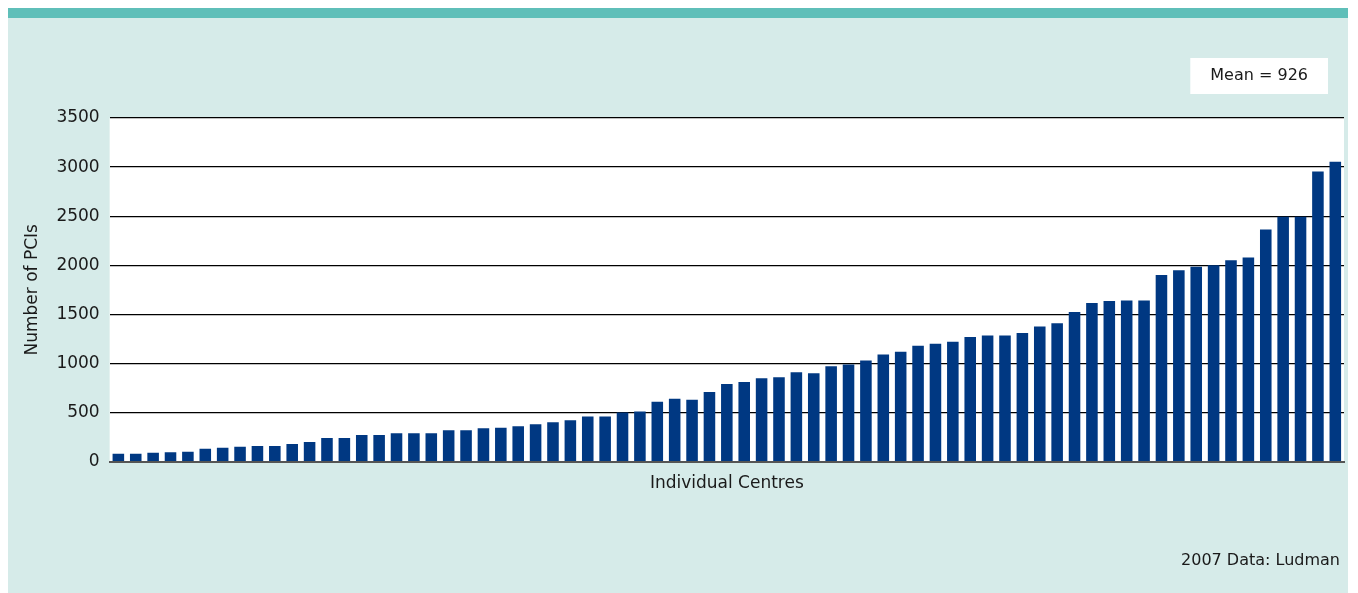 Image resolution: width=1358 pixels, height=593 pixels. Describe the element at coordinates (78, 263) in the screenshot. I see `y-tick-label: 2000` at that location.